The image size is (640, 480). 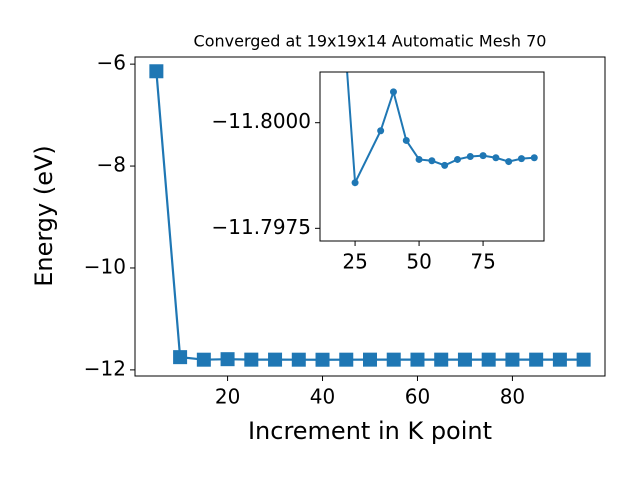 What do you see at coordinates (105, 266) in the screenshot?
I see `y-tick-label: −10` at bounding box center [105, 266].